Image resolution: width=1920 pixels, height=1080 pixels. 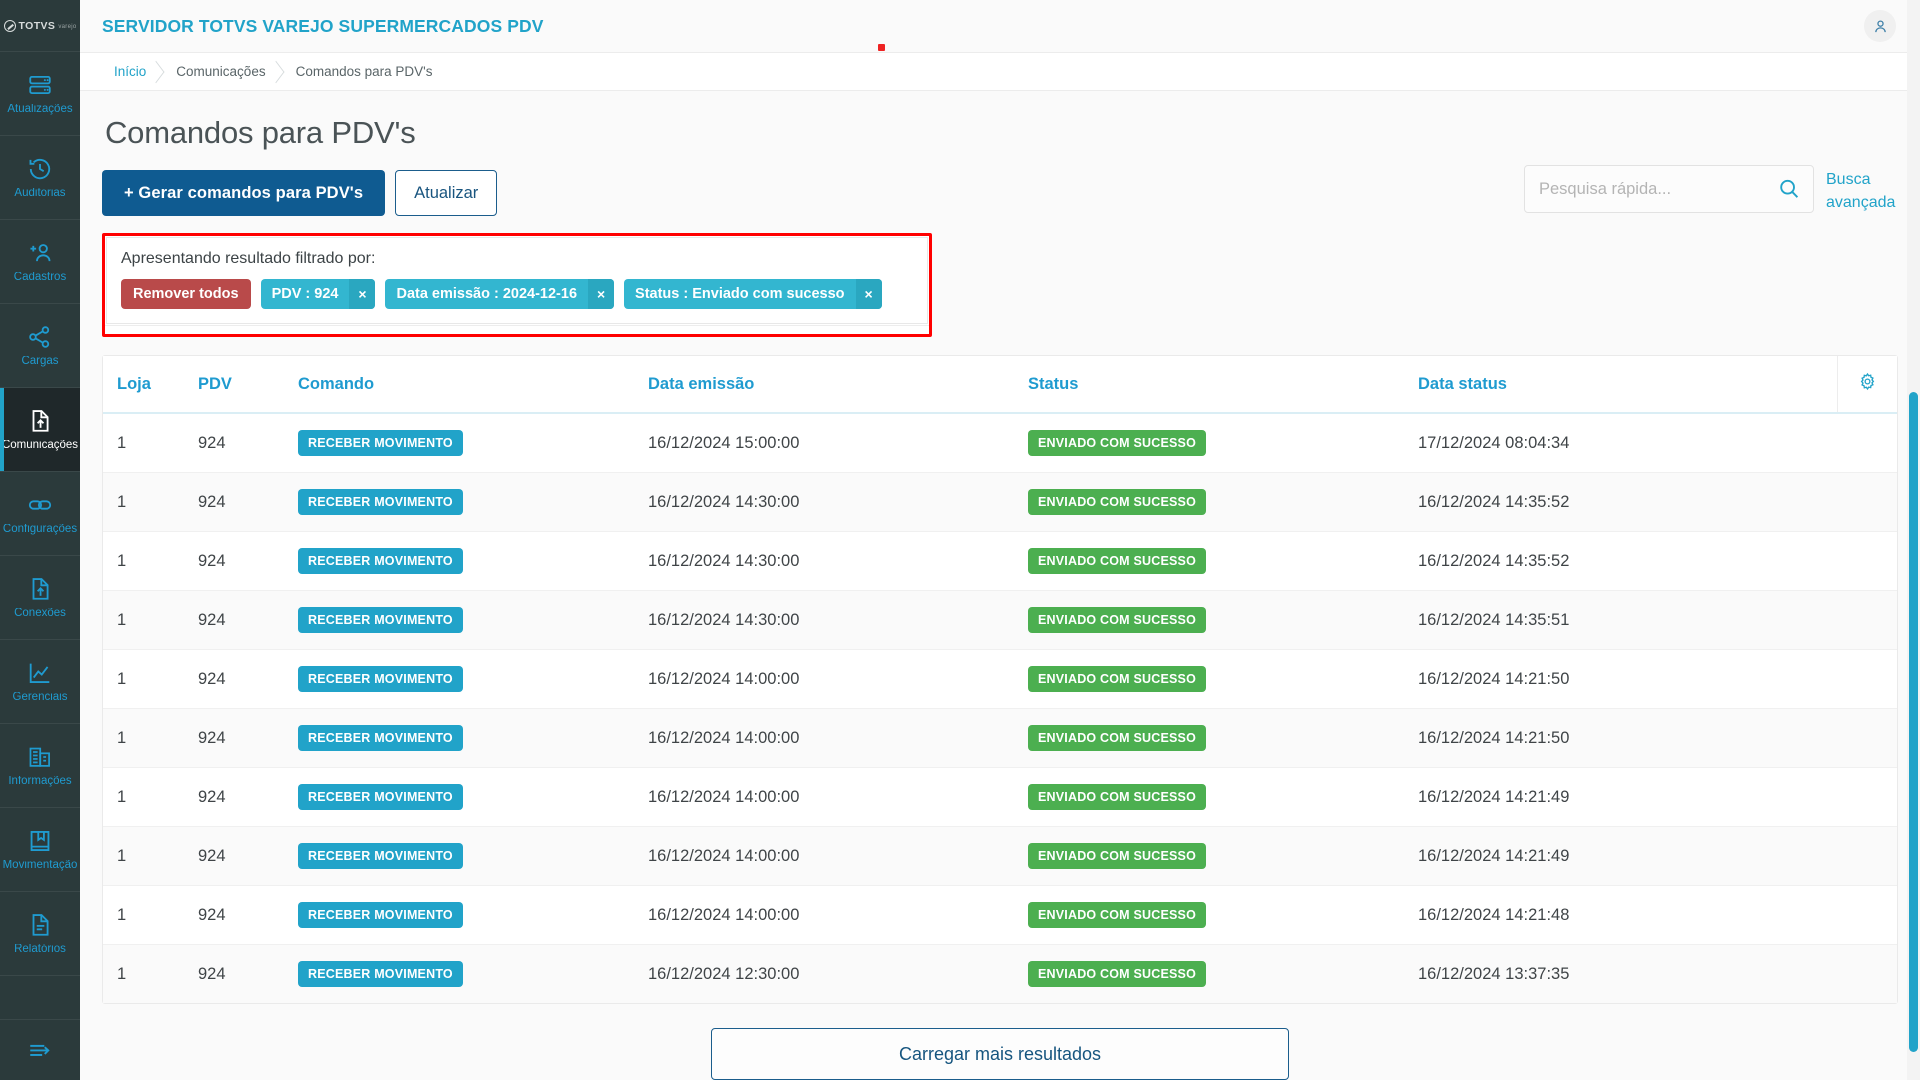 What do you see at coordinates (838, 385) in the screenshot?
I see `column-header-data-emissao: Data emissão` at bounding box center [838, 385].